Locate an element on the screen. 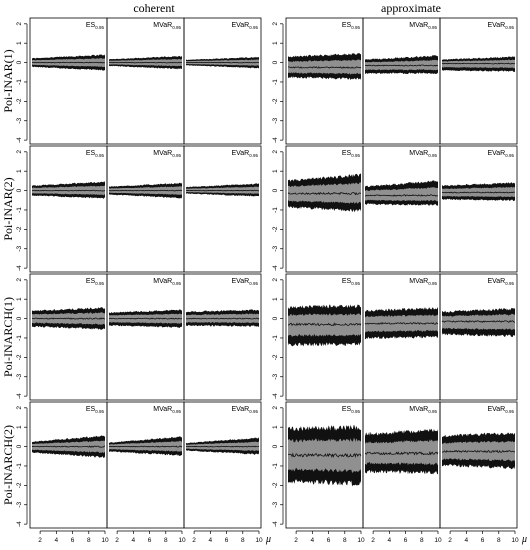 Image resolution: width=530 pixels, height=550 pixels. x-tick-label: 6 is located at coordinates (483, 540).